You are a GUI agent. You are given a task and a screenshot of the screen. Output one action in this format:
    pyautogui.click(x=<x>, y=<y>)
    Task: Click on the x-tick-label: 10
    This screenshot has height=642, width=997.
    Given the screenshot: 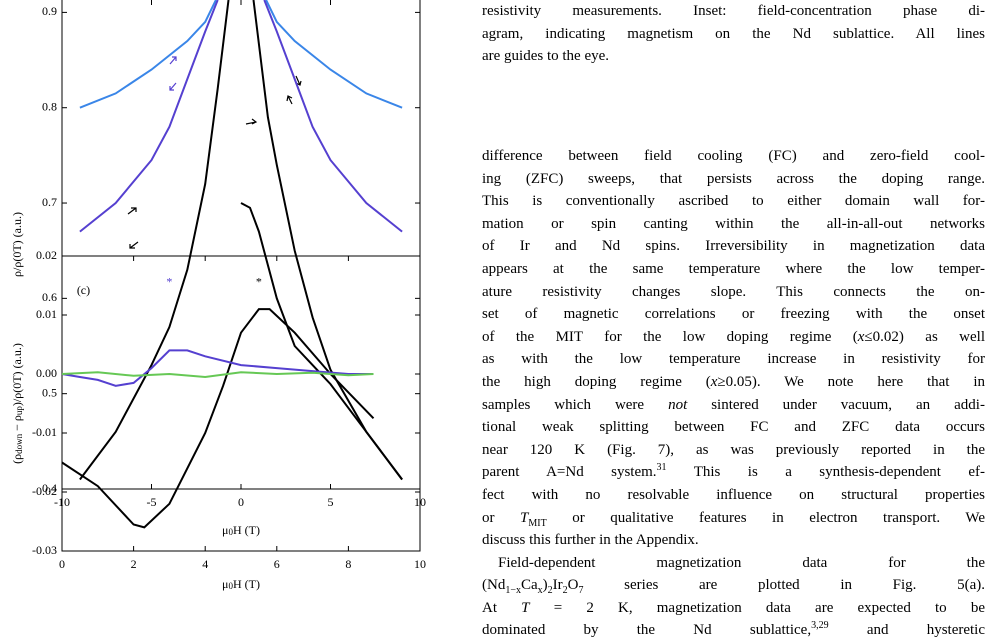 What is the action you would take?
    pyautogui.click(x=420, y=564)
    